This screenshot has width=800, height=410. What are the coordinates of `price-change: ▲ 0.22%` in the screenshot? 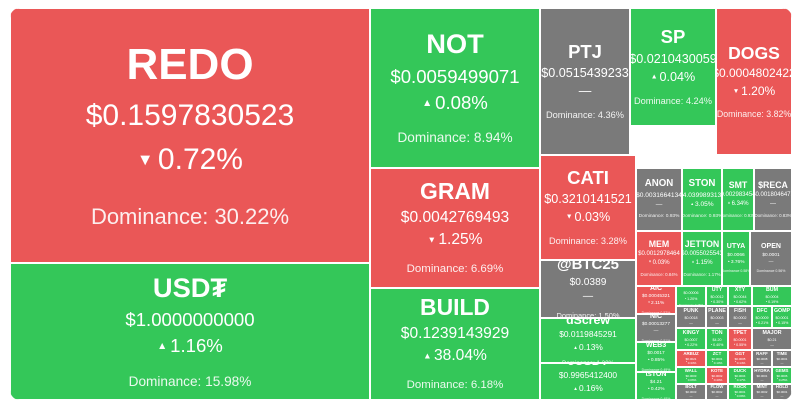 It's located at (691, 345).